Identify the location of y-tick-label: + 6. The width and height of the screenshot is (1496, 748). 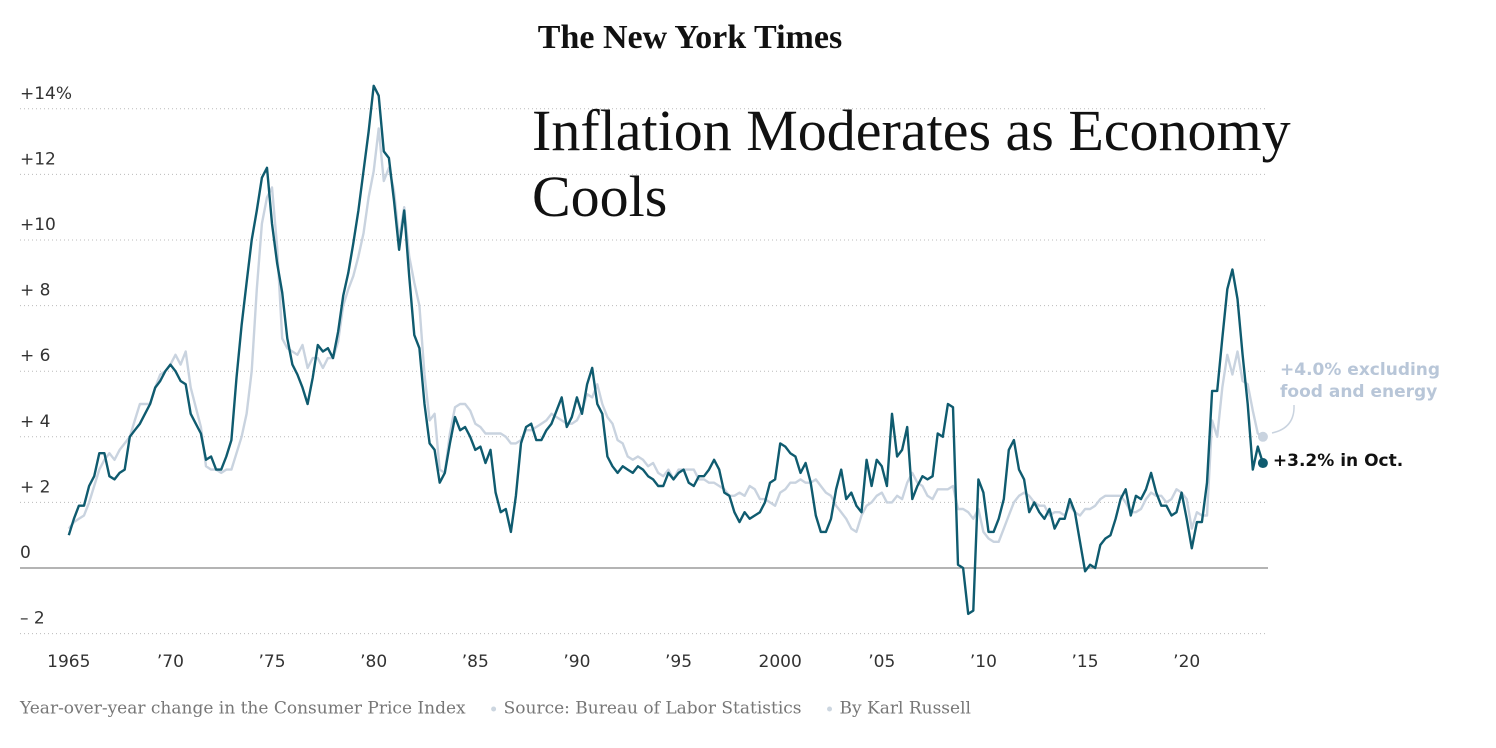
(35, 356).